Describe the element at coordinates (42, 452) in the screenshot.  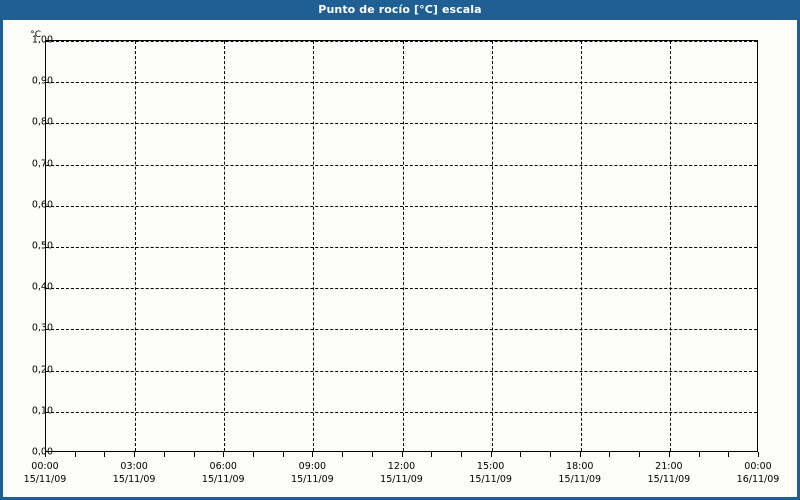
I see `y-axis-tick-label: 0,00` at that location.